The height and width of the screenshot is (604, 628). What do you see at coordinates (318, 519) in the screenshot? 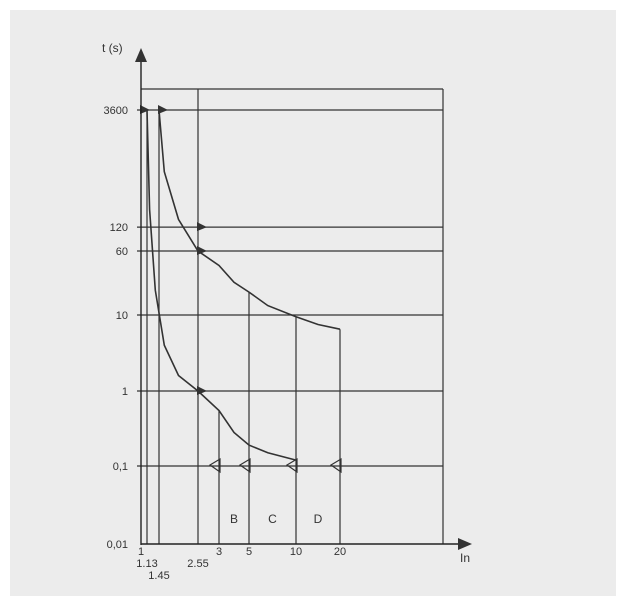
I see `trip-zone-label: D` at bounding box center [318, 519].